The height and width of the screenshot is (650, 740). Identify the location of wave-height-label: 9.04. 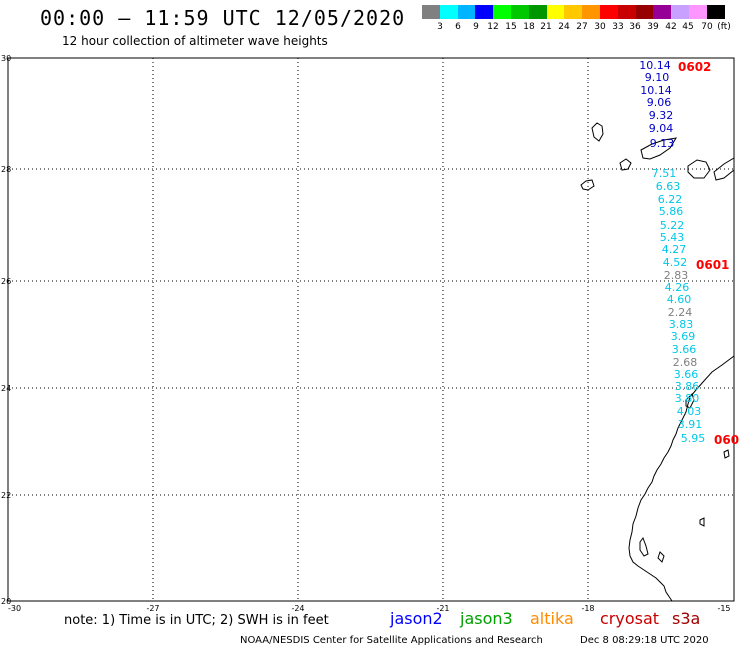
(661, 128).